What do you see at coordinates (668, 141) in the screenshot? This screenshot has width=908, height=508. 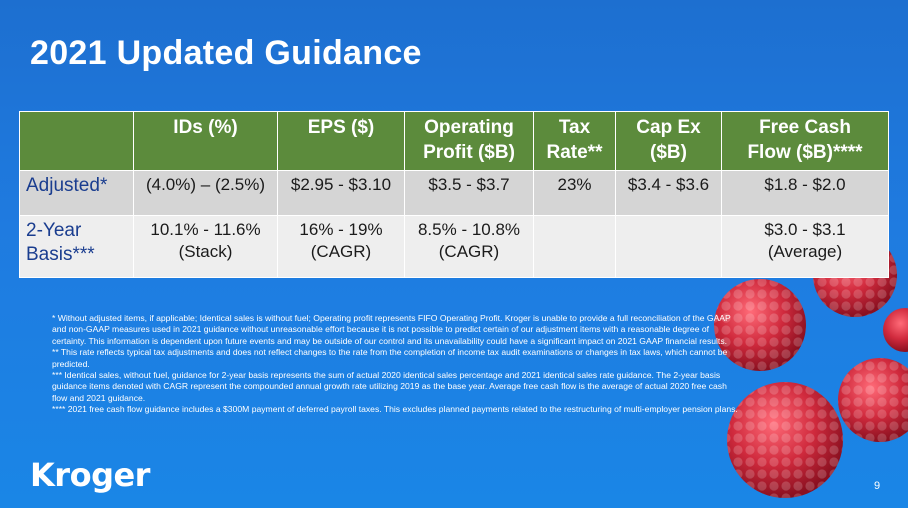 I see `header-cap-ex: Cap Ex ($B)` at bounding box center [668, 141].